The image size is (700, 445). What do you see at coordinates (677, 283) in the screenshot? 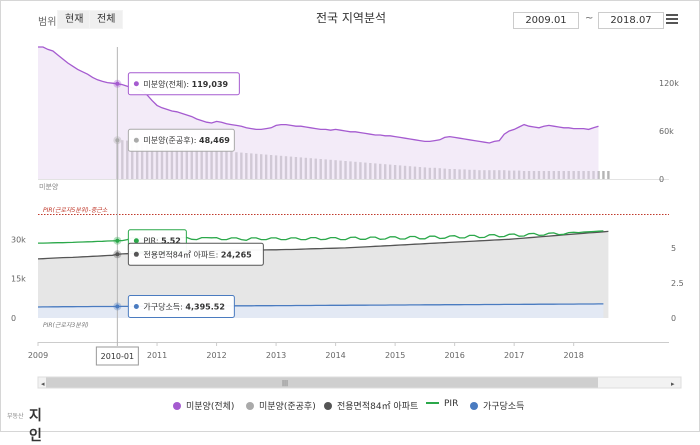
I see `right-y-tick: 2.5` at bounding box center [677, 283].